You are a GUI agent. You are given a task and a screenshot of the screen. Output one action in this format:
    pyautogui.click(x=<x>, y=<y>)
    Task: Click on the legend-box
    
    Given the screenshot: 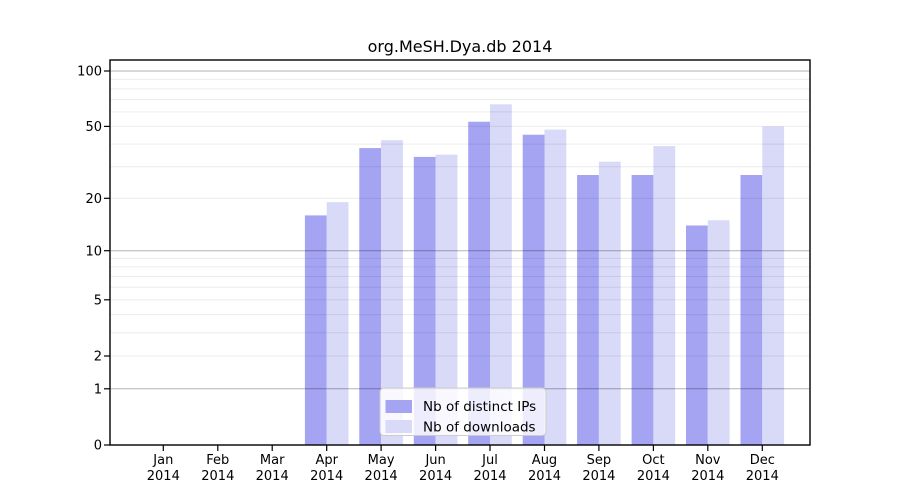 What is the action you would take?
    pyautogui.click(x=463, y=411)
    